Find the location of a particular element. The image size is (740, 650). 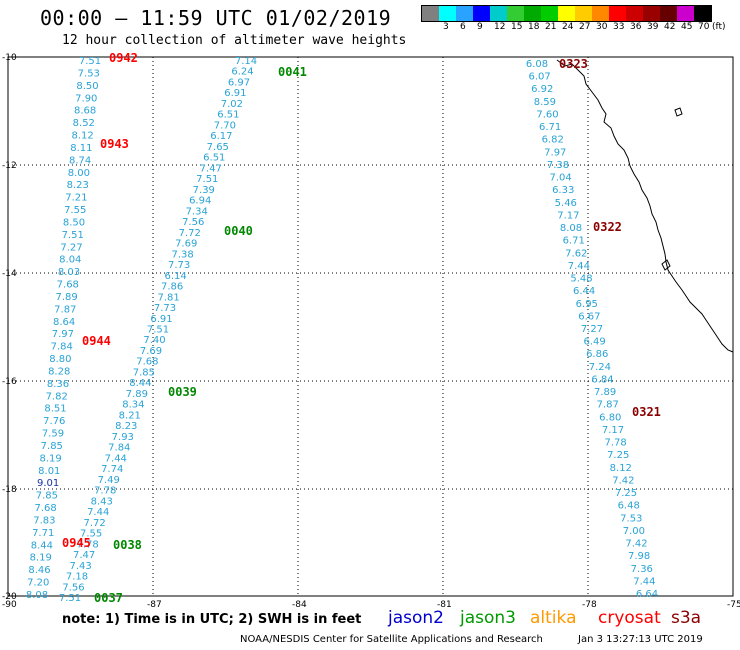

wave-height-value: 8.12 is located at coordinates (621, 468).